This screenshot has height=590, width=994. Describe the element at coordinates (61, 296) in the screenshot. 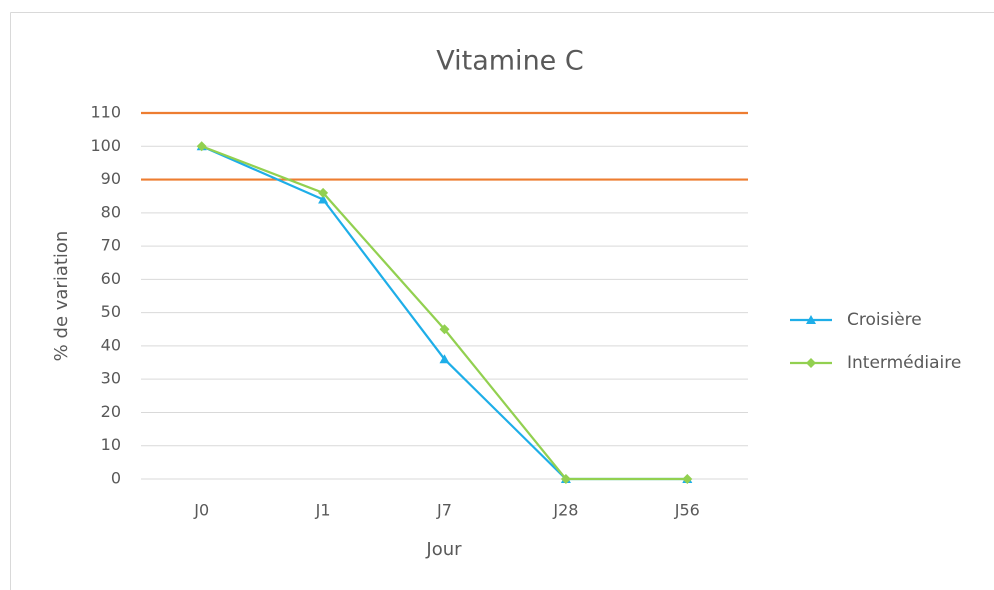

I see `y-axis-label: % de variation` at that location.